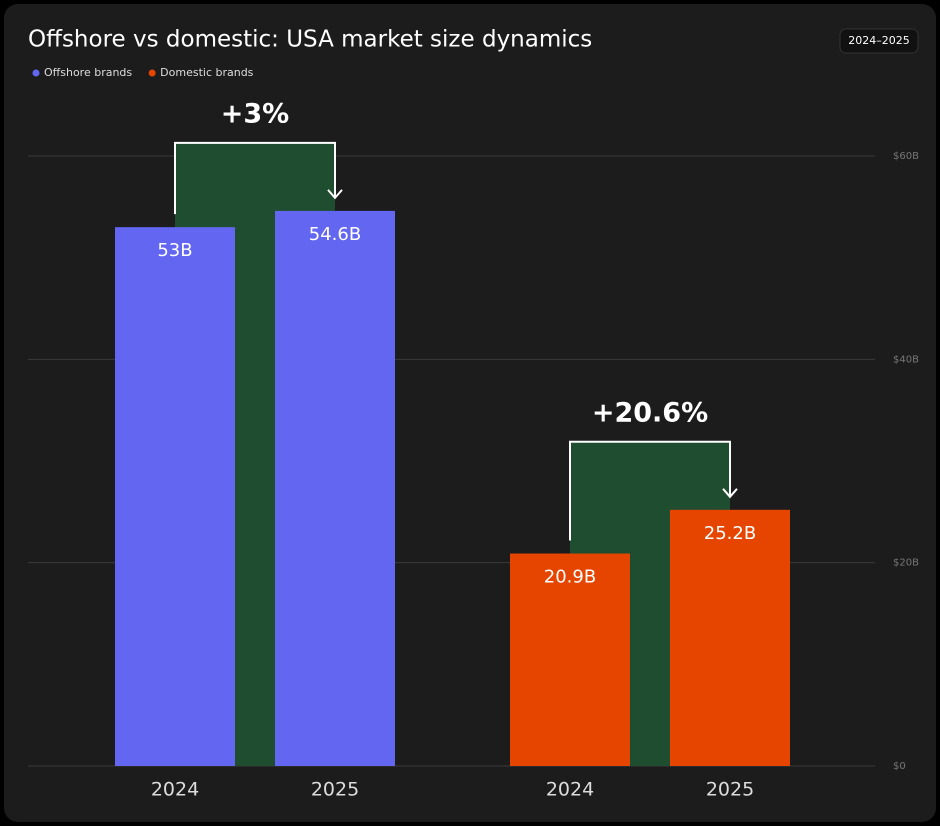 The image size is (940, 826). I want to click on value-label: 53B, so click(174, 250).